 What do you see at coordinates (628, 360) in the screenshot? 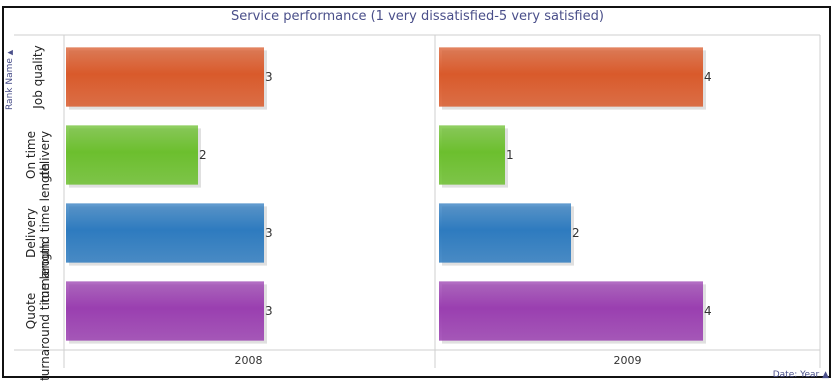
I see `panel-label: 2009` at bounding box center [628, 360].